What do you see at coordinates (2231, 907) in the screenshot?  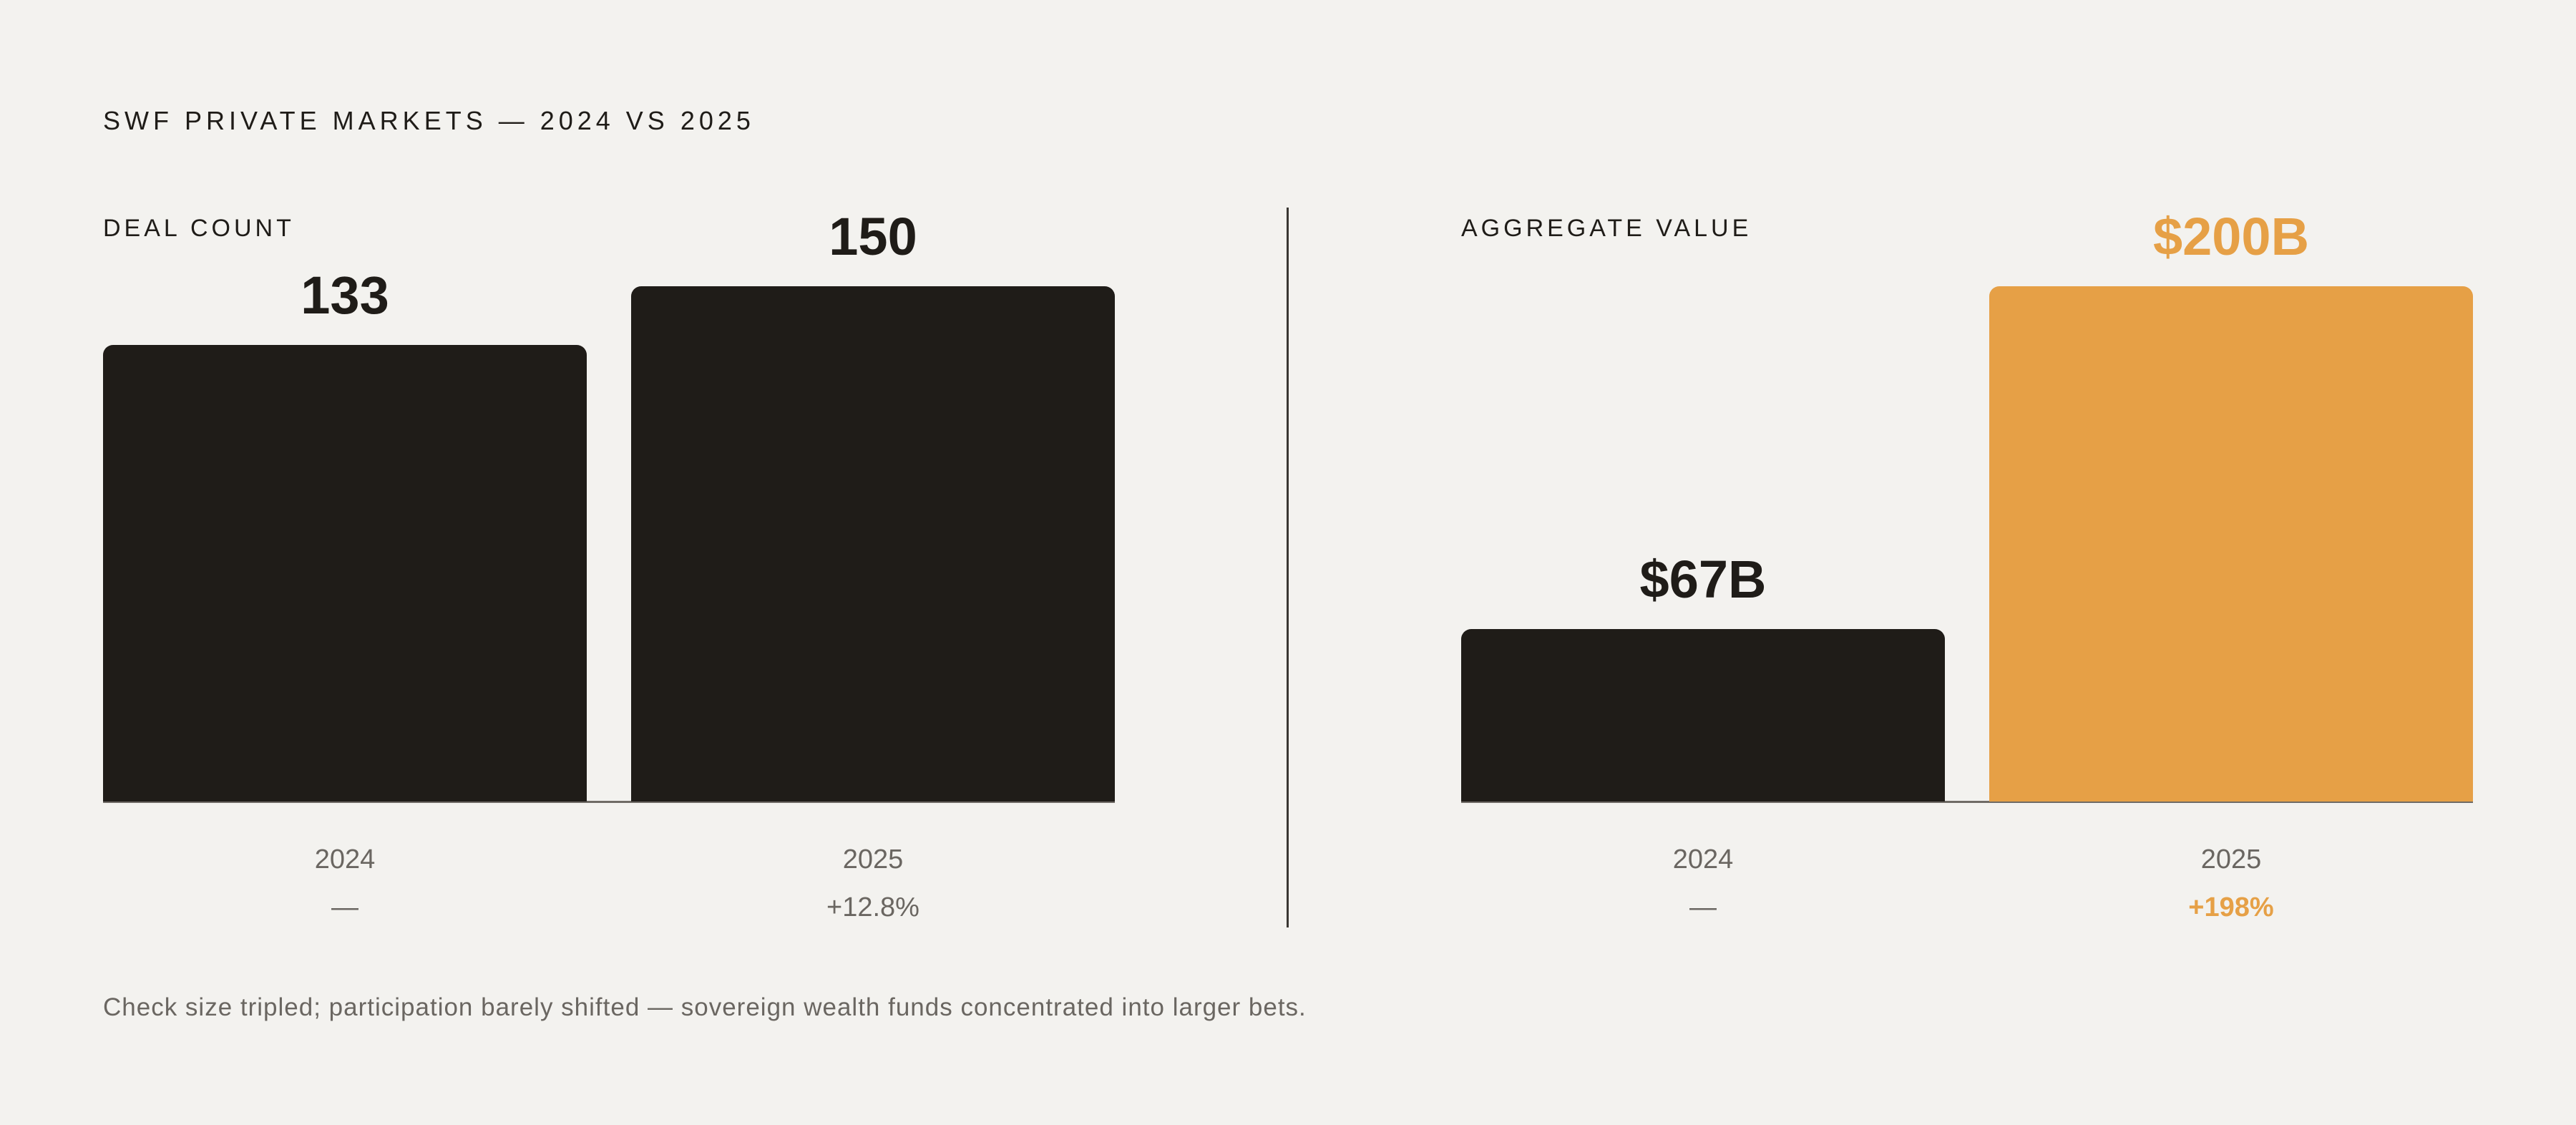 I see `change-label-2025: +198%` at bounding box center [2231, 907].